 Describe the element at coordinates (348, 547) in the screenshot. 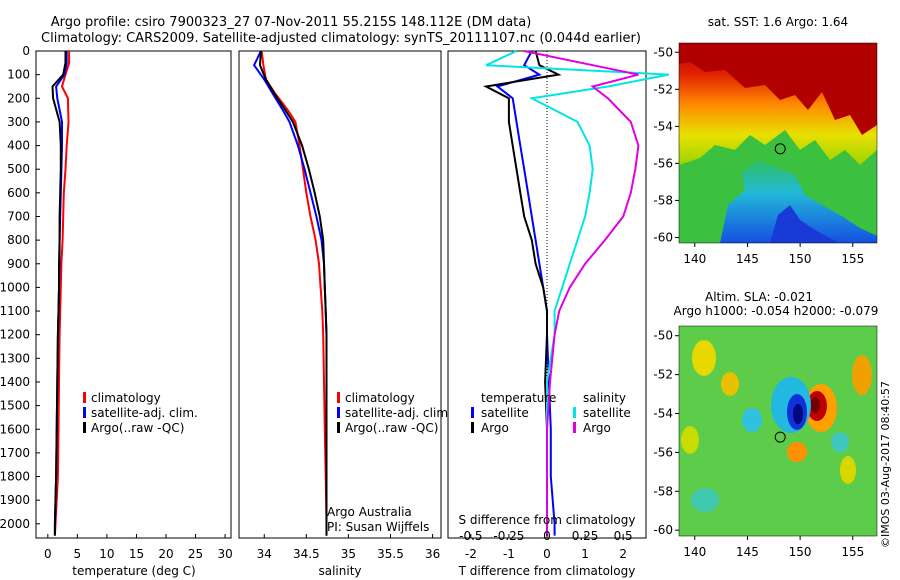

I see `salinity-x-ticks: 34 34.5 35 35.5 36` at that location.